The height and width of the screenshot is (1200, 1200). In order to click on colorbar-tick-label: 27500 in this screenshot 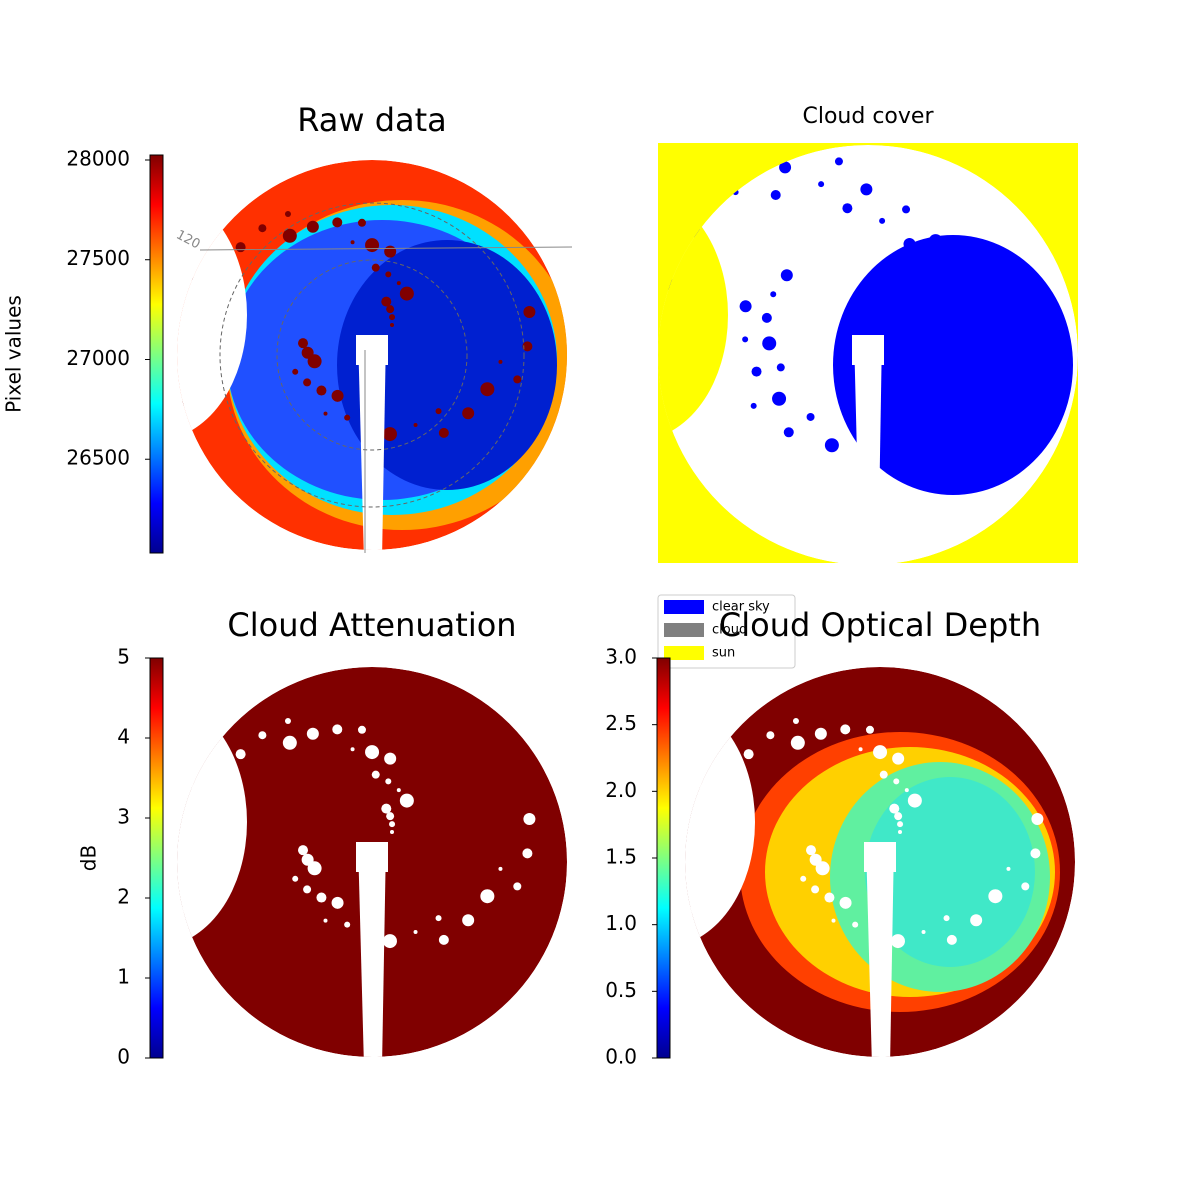, I will do `click(98, 258)`.